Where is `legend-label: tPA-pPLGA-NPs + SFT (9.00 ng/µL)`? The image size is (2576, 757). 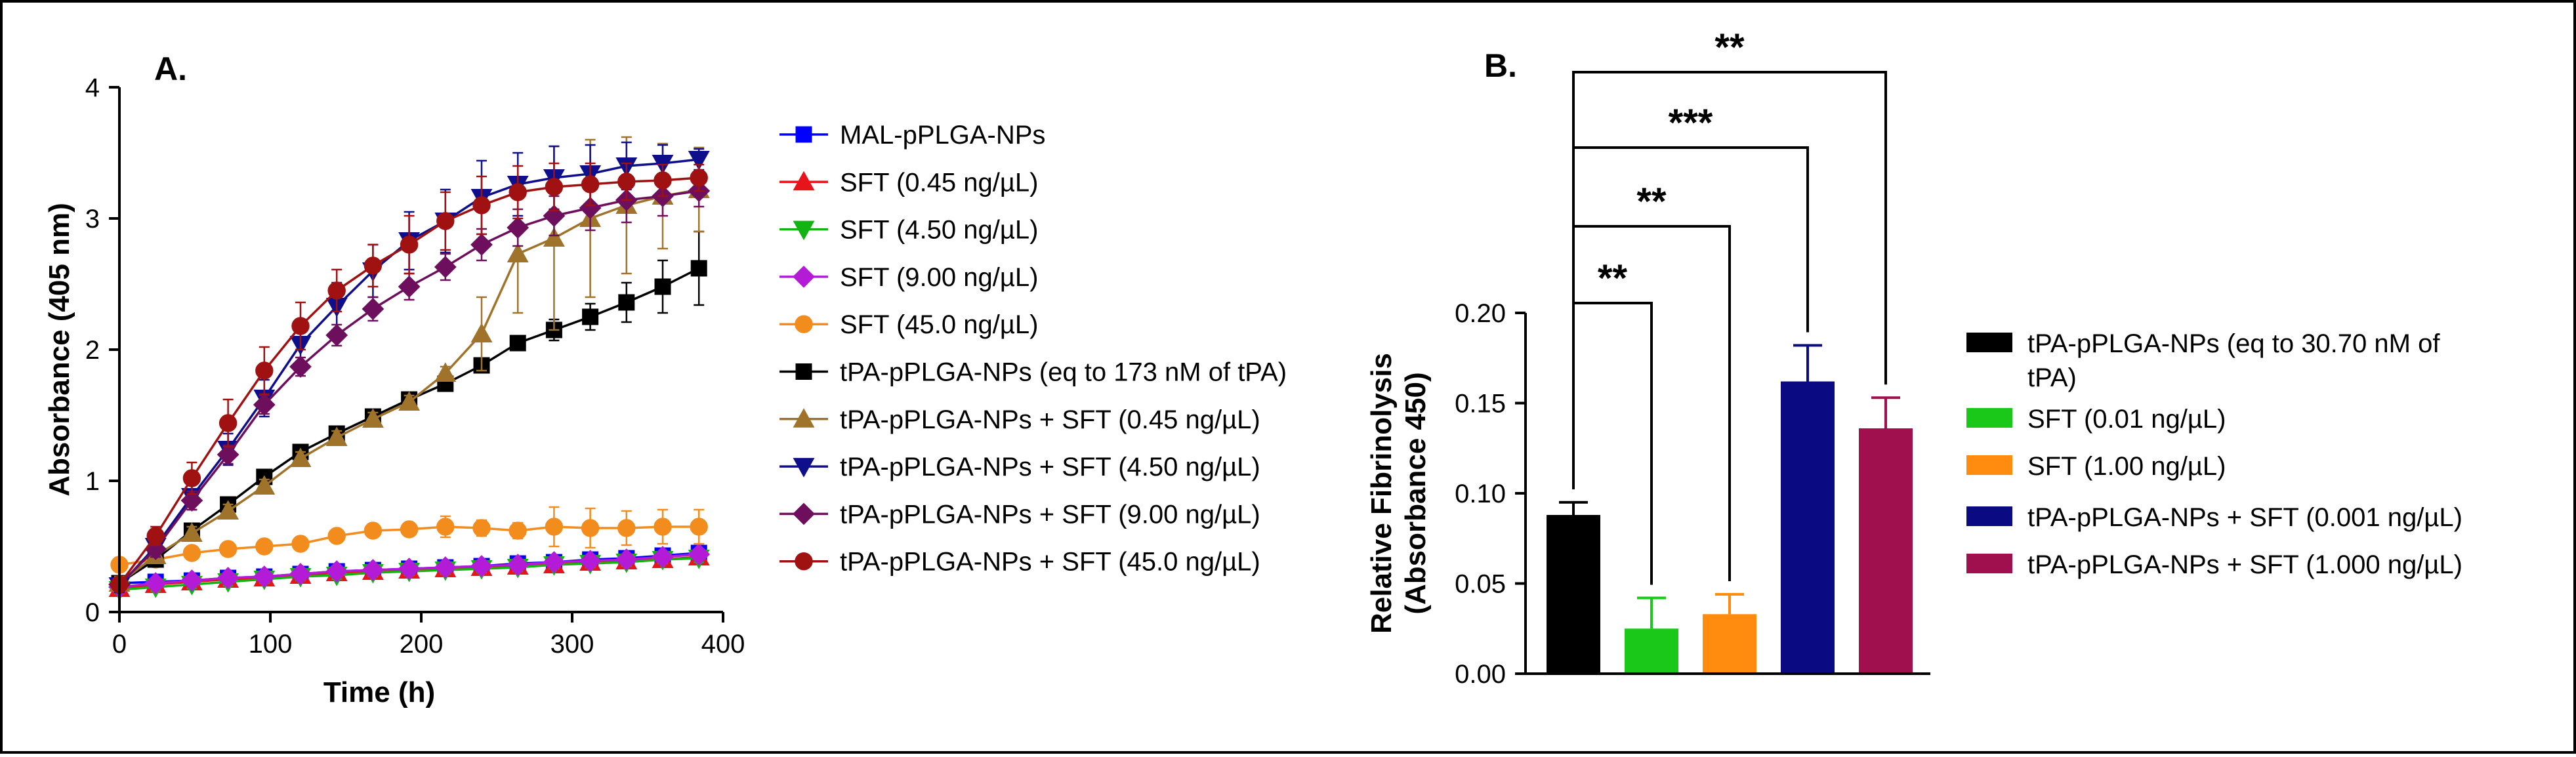 legend-label: tPA-pPLGA-NPs + SFT (9.00 ng/µL) is located at coordinates (1050, 514).